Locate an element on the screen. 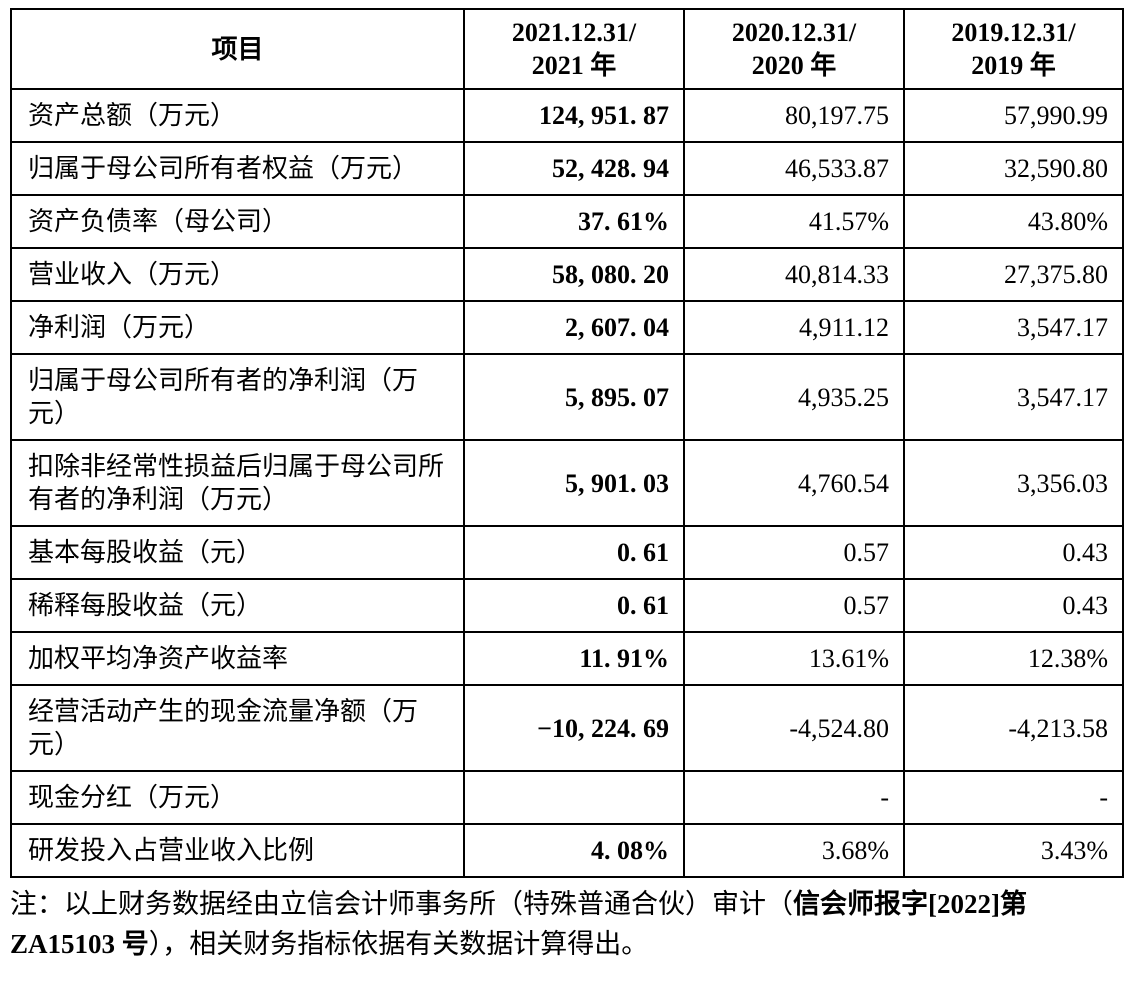  table-row: 净利润（万元） 2, 607. 04 4,911.12 3,547.17 is located at coordinates (567, 327).